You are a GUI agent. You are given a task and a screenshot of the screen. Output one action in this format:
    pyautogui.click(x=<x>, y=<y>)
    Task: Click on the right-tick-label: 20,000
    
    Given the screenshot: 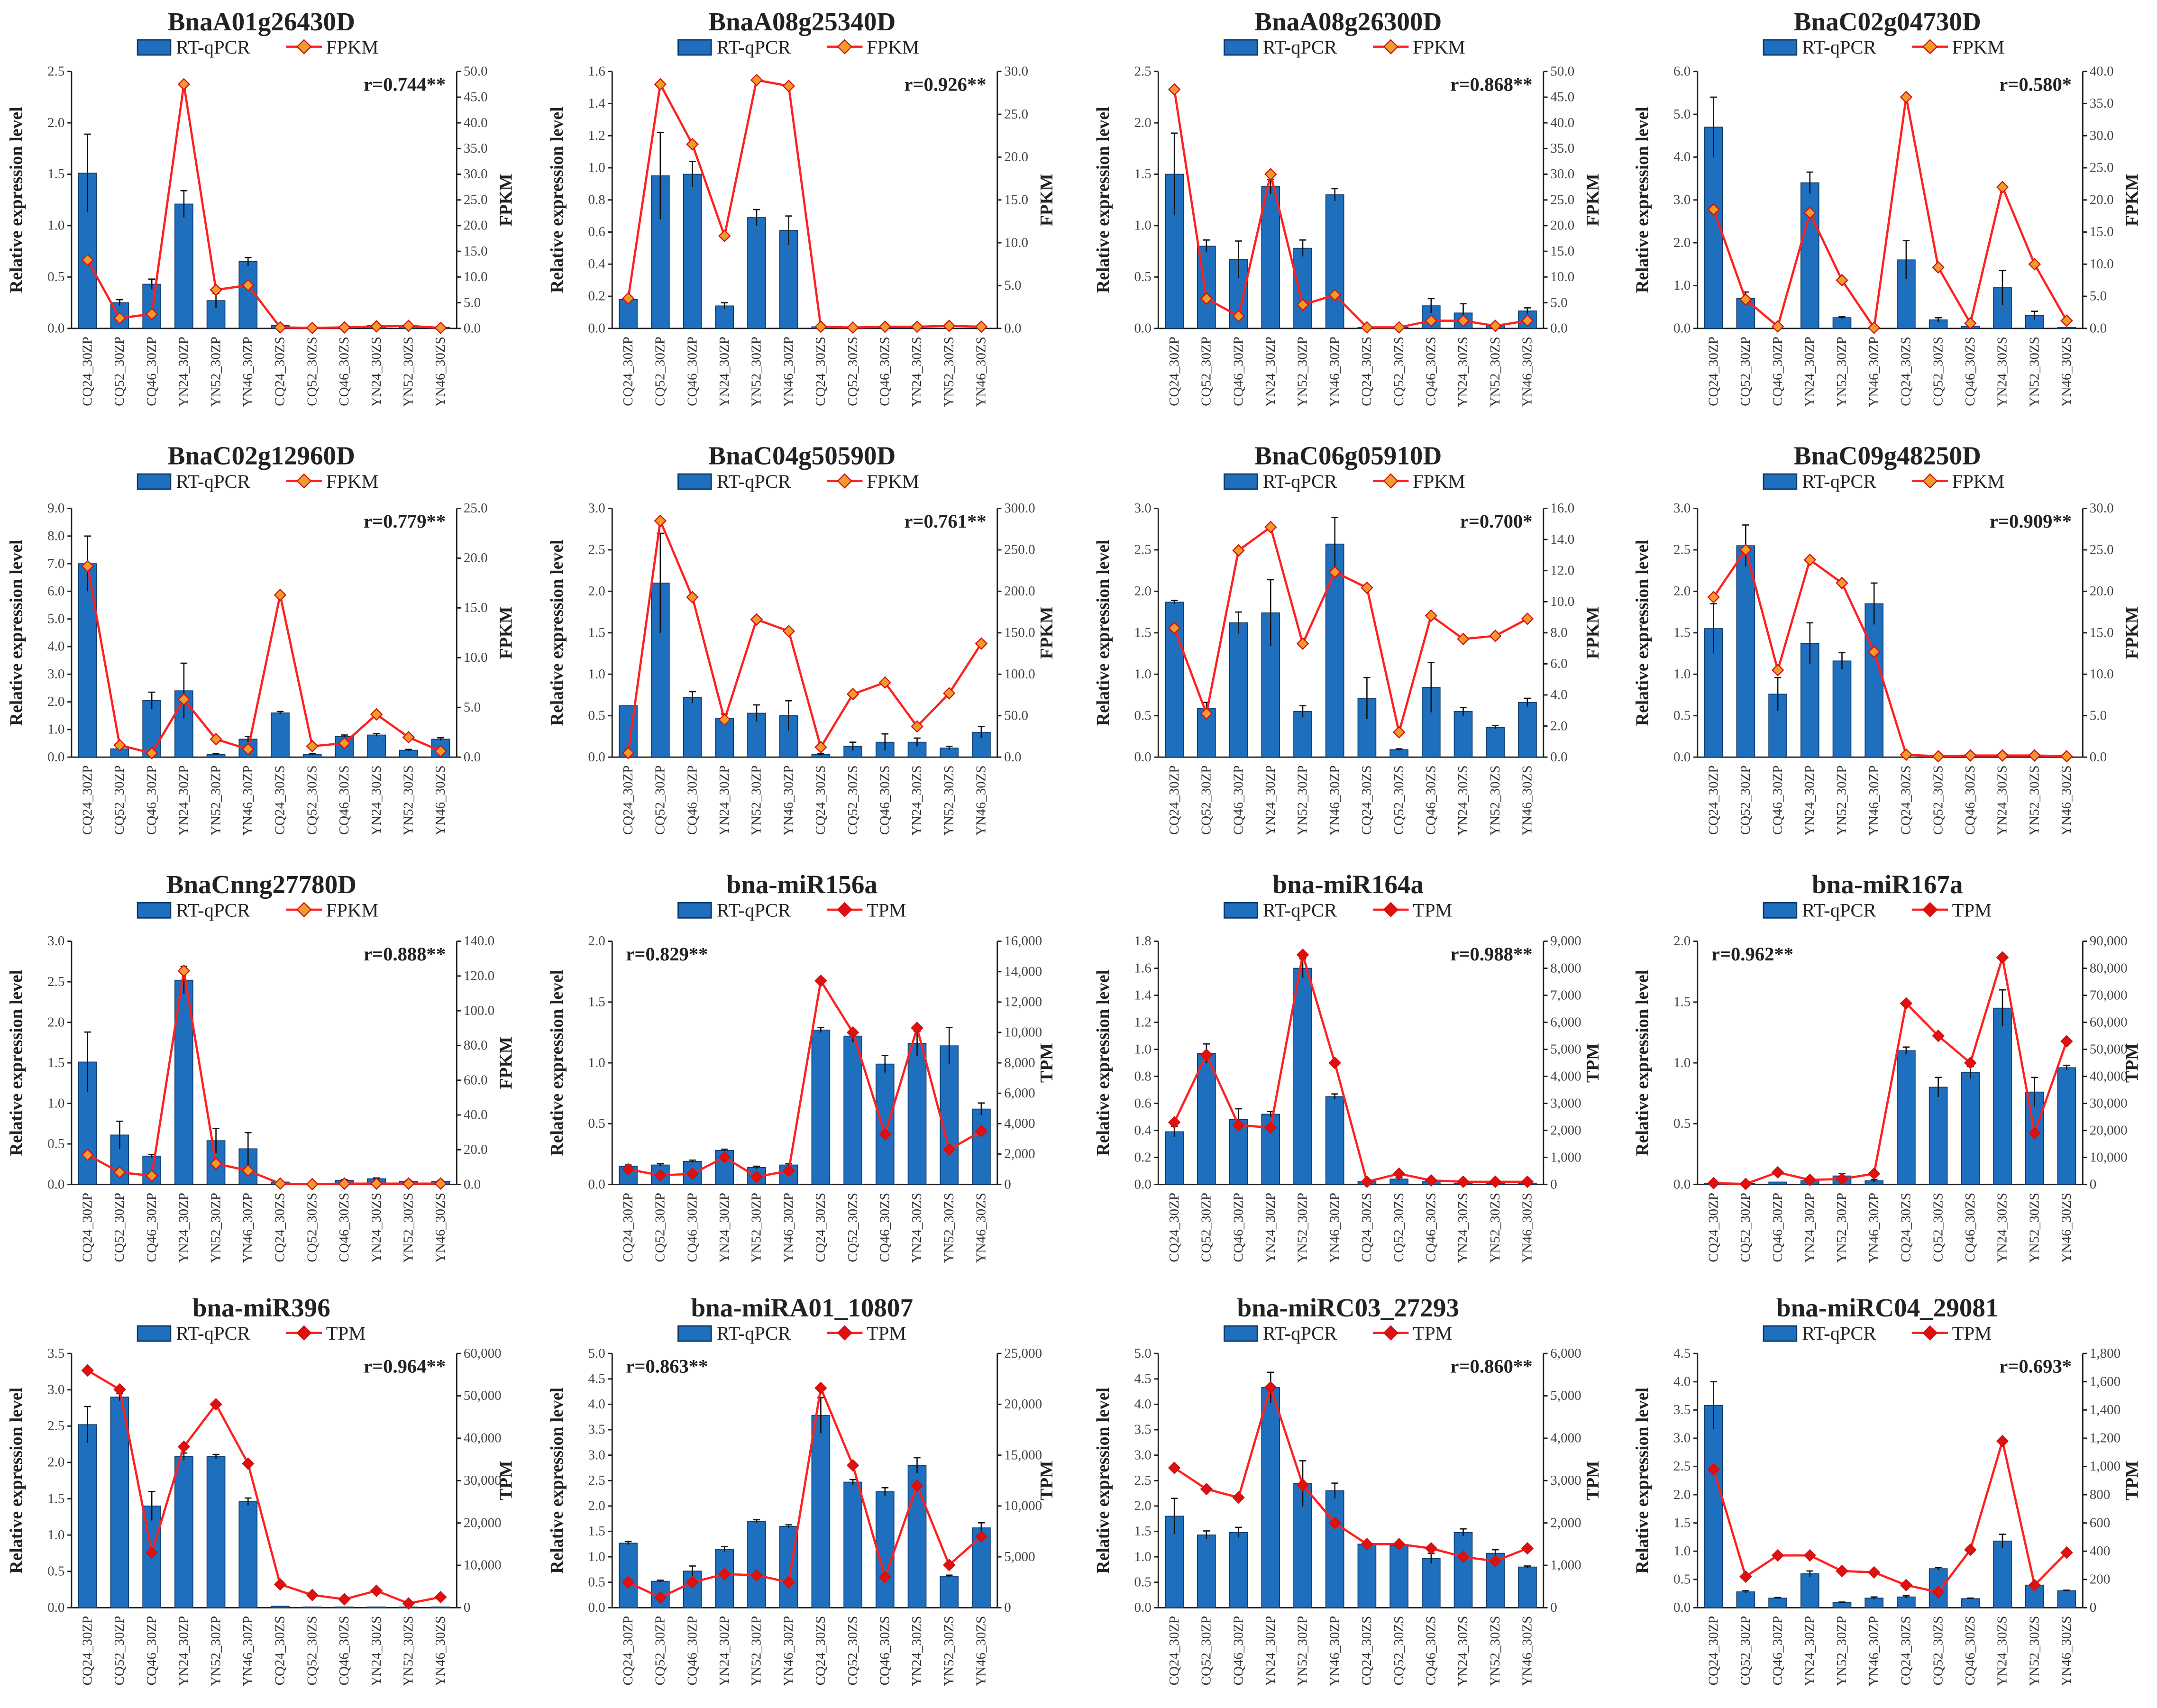 What is the action you would take?
    pyautogui.click(x=2109, y=1130)
    